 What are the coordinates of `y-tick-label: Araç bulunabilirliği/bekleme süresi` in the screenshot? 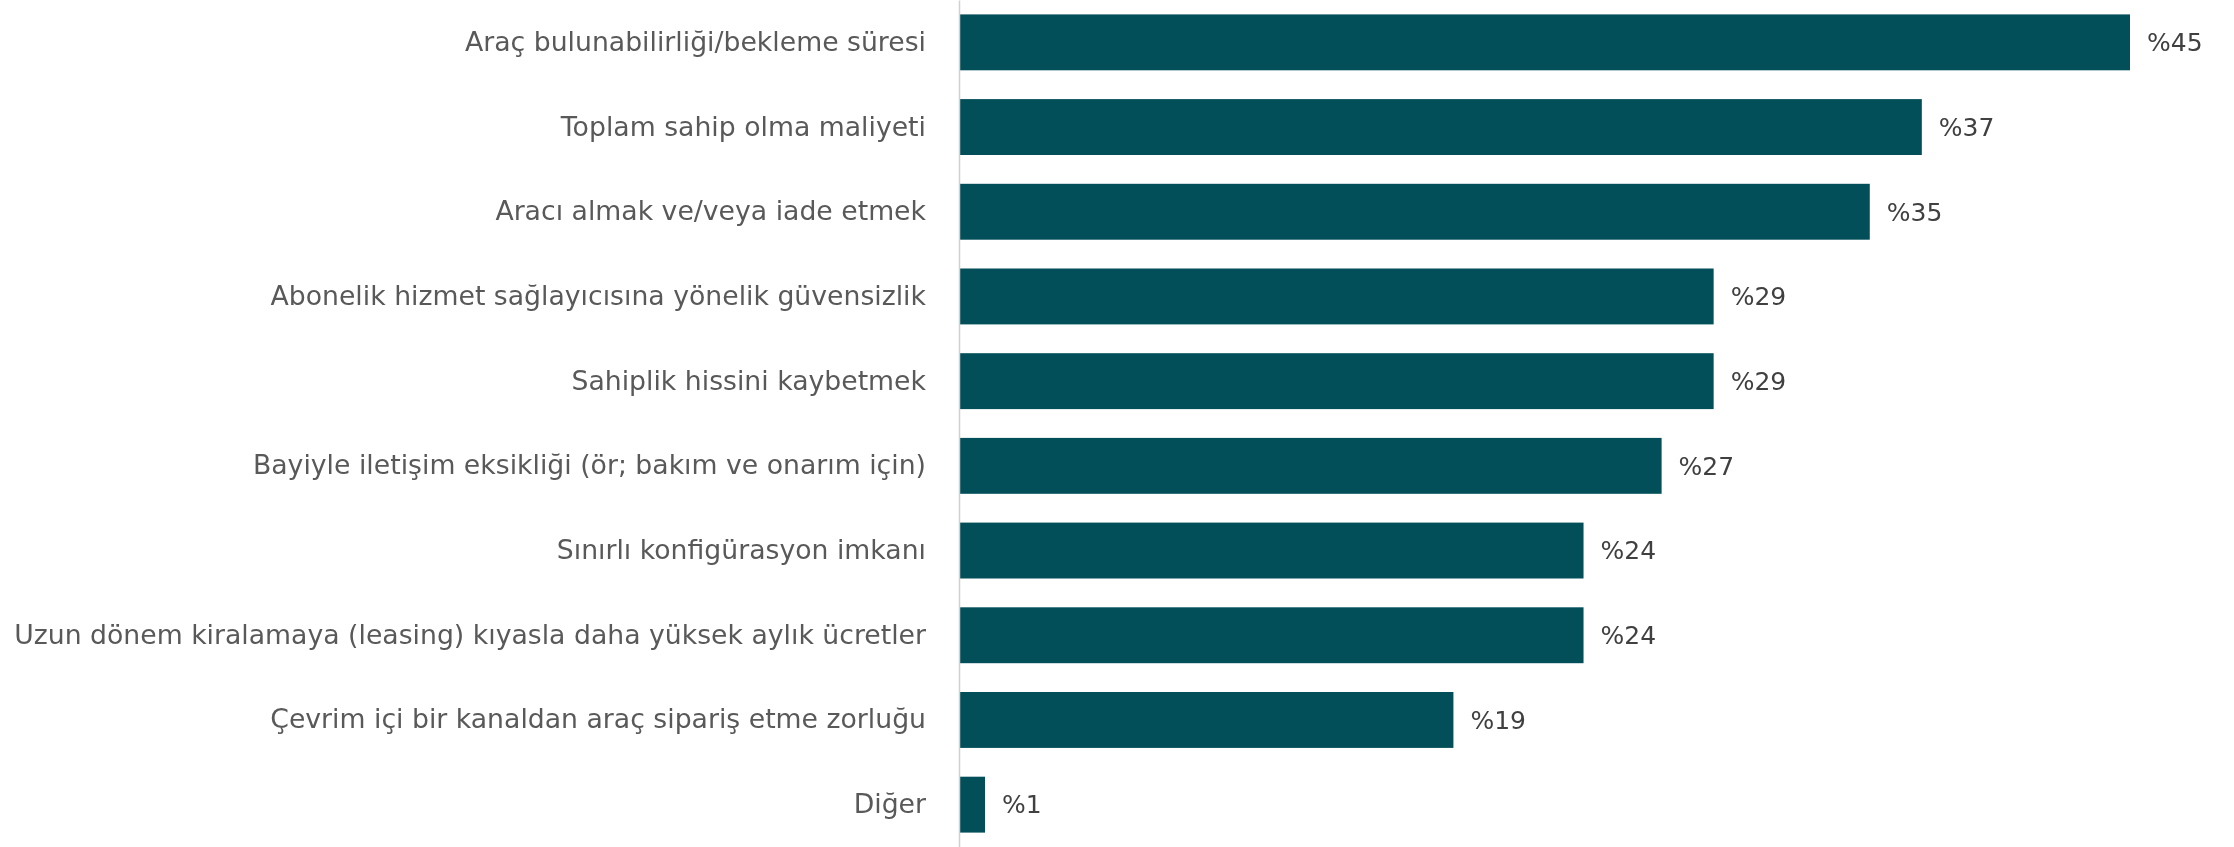 It's located at (695, 41).